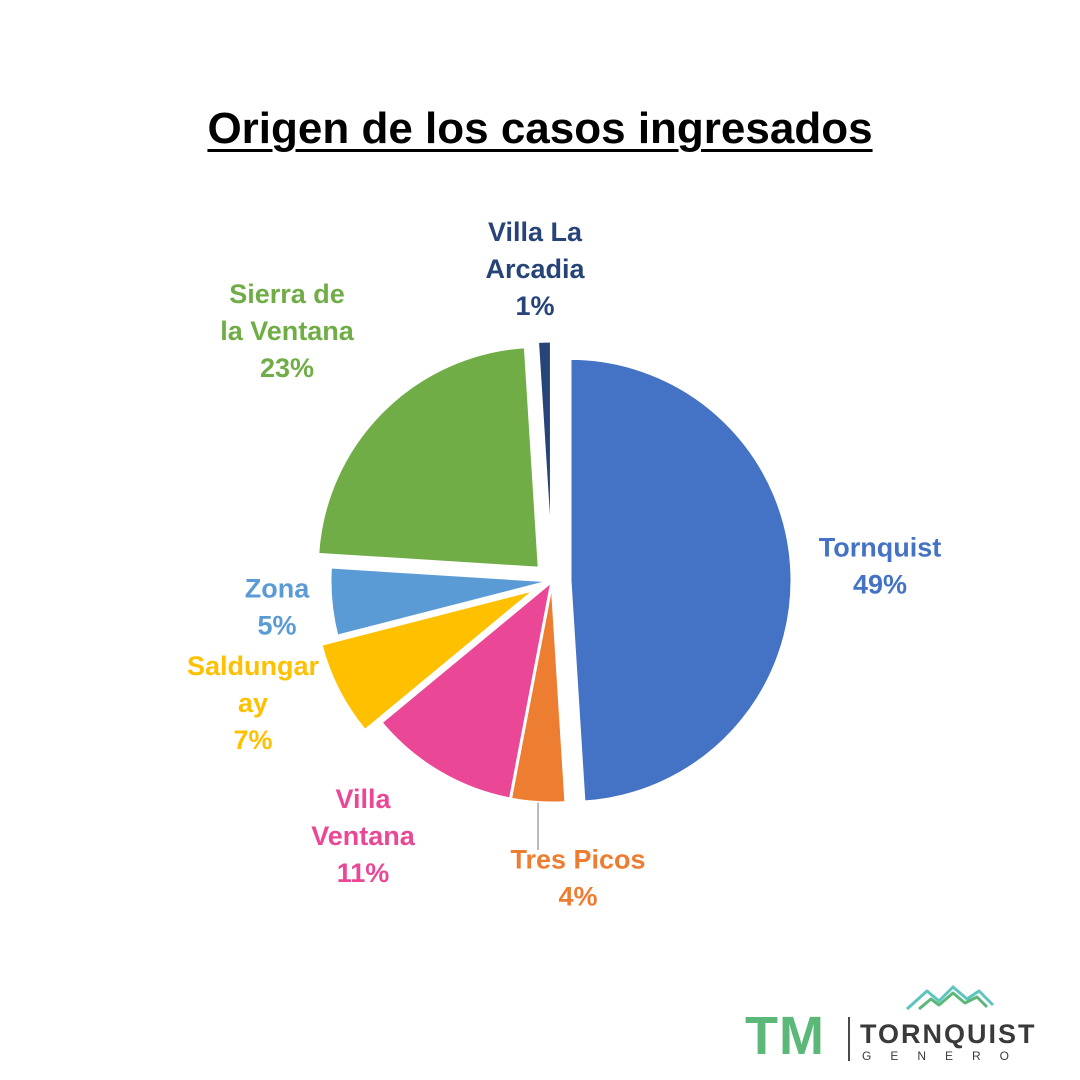 Image resolution: width=1080 pixels, height=1080 pixels. What do you see at coordinates (287, 331) in the screenshot?
I see `slice-label-sierra-de-la-ventana: Sierra de la Ventana 23%` at bounding box center [287, 331].